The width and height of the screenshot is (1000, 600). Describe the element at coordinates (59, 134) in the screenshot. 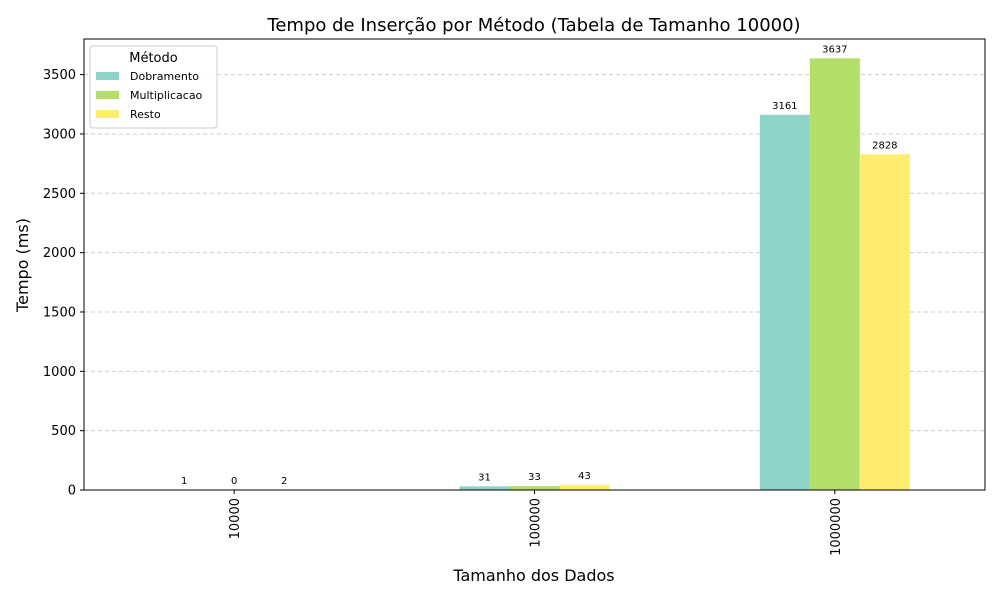

I see `y-tick-label: 3000` at that location.